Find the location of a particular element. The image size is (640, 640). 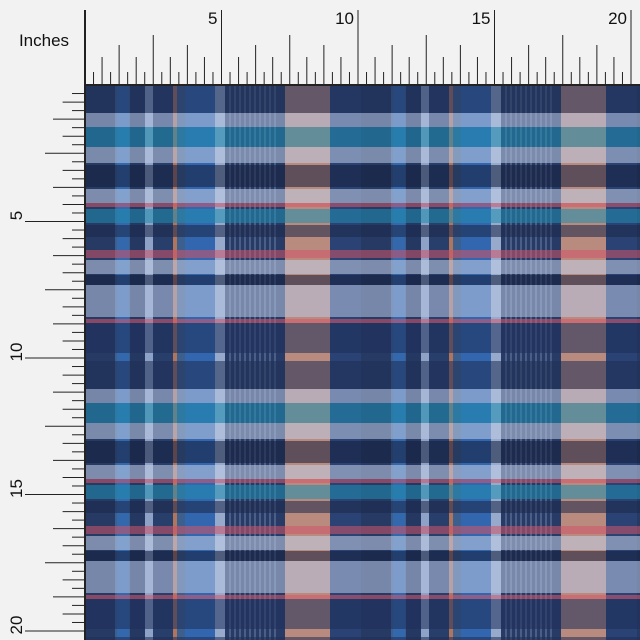

top-ruler-label: 20 is located at coordinates (617, 18).